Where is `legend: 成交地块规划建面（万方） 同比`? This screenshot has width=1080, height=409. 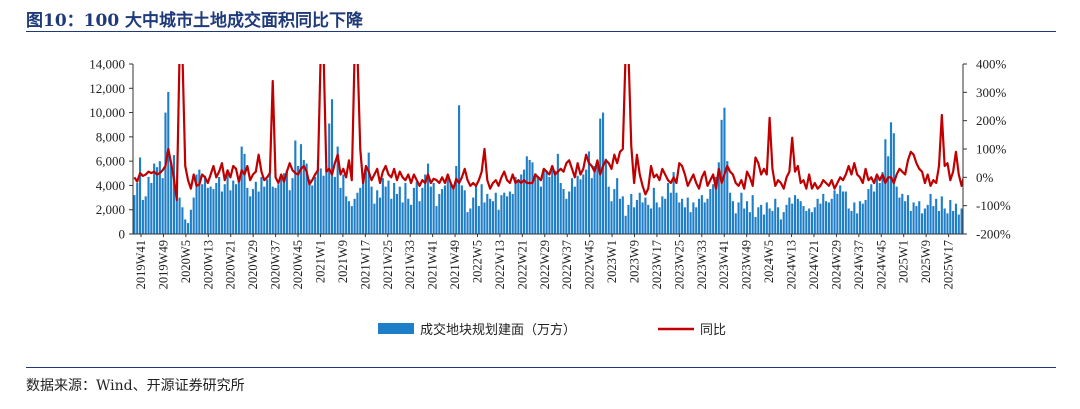 legend: 成交地块规划建面（万方） 同比 is located at coordinates (552, 330).